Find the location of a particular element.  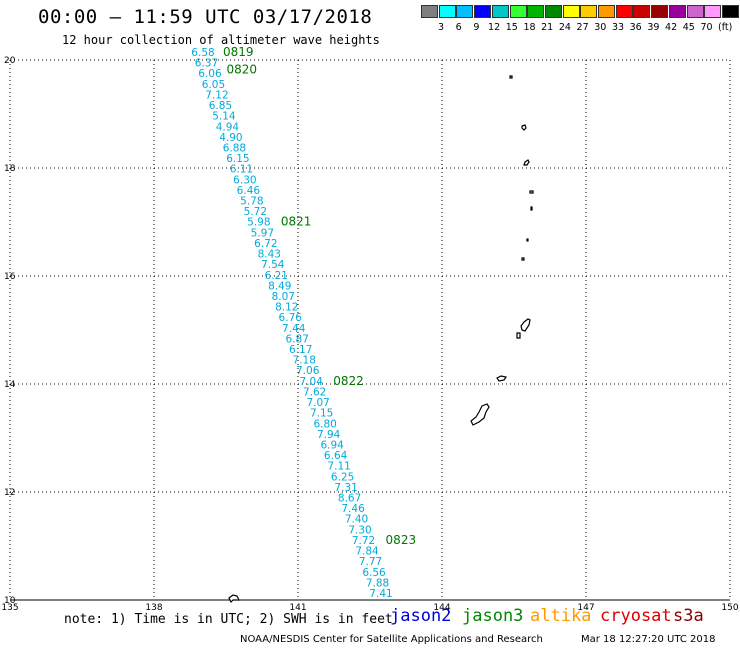

track-value: 7.46 is located at coordinates (353, 509).